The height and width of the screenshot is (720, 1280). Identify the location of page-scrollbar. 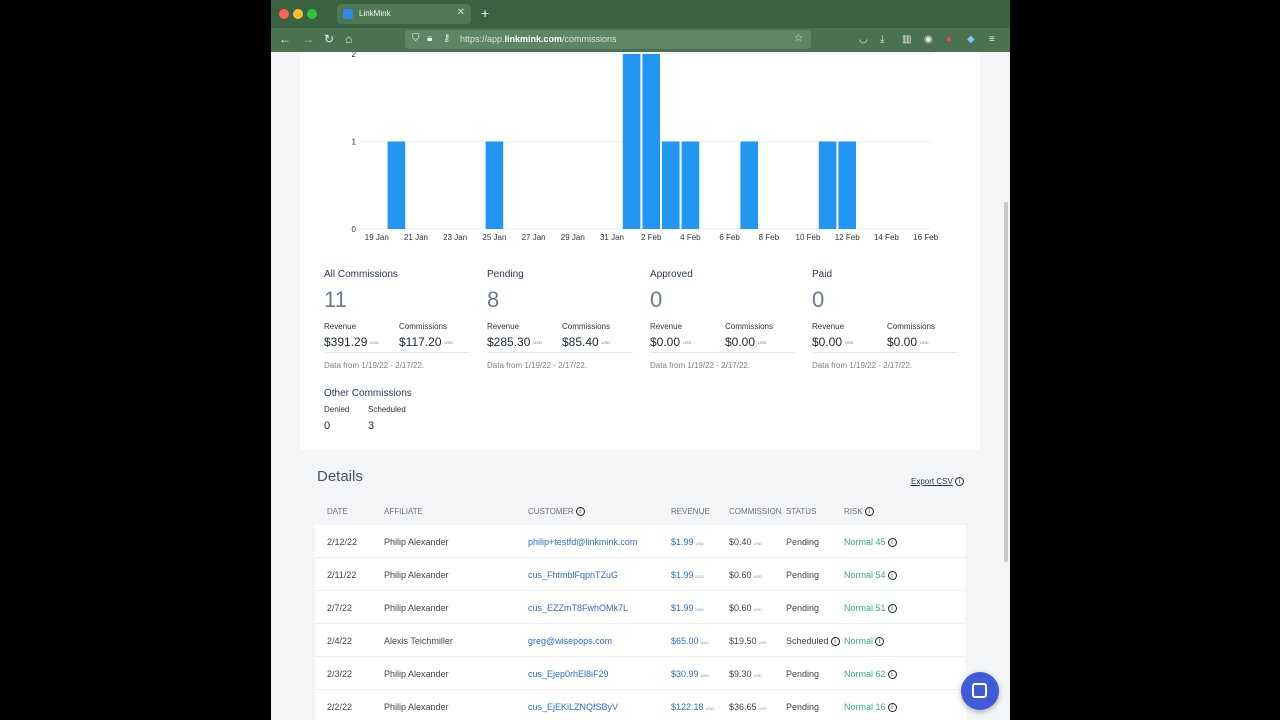
(1006, 382).